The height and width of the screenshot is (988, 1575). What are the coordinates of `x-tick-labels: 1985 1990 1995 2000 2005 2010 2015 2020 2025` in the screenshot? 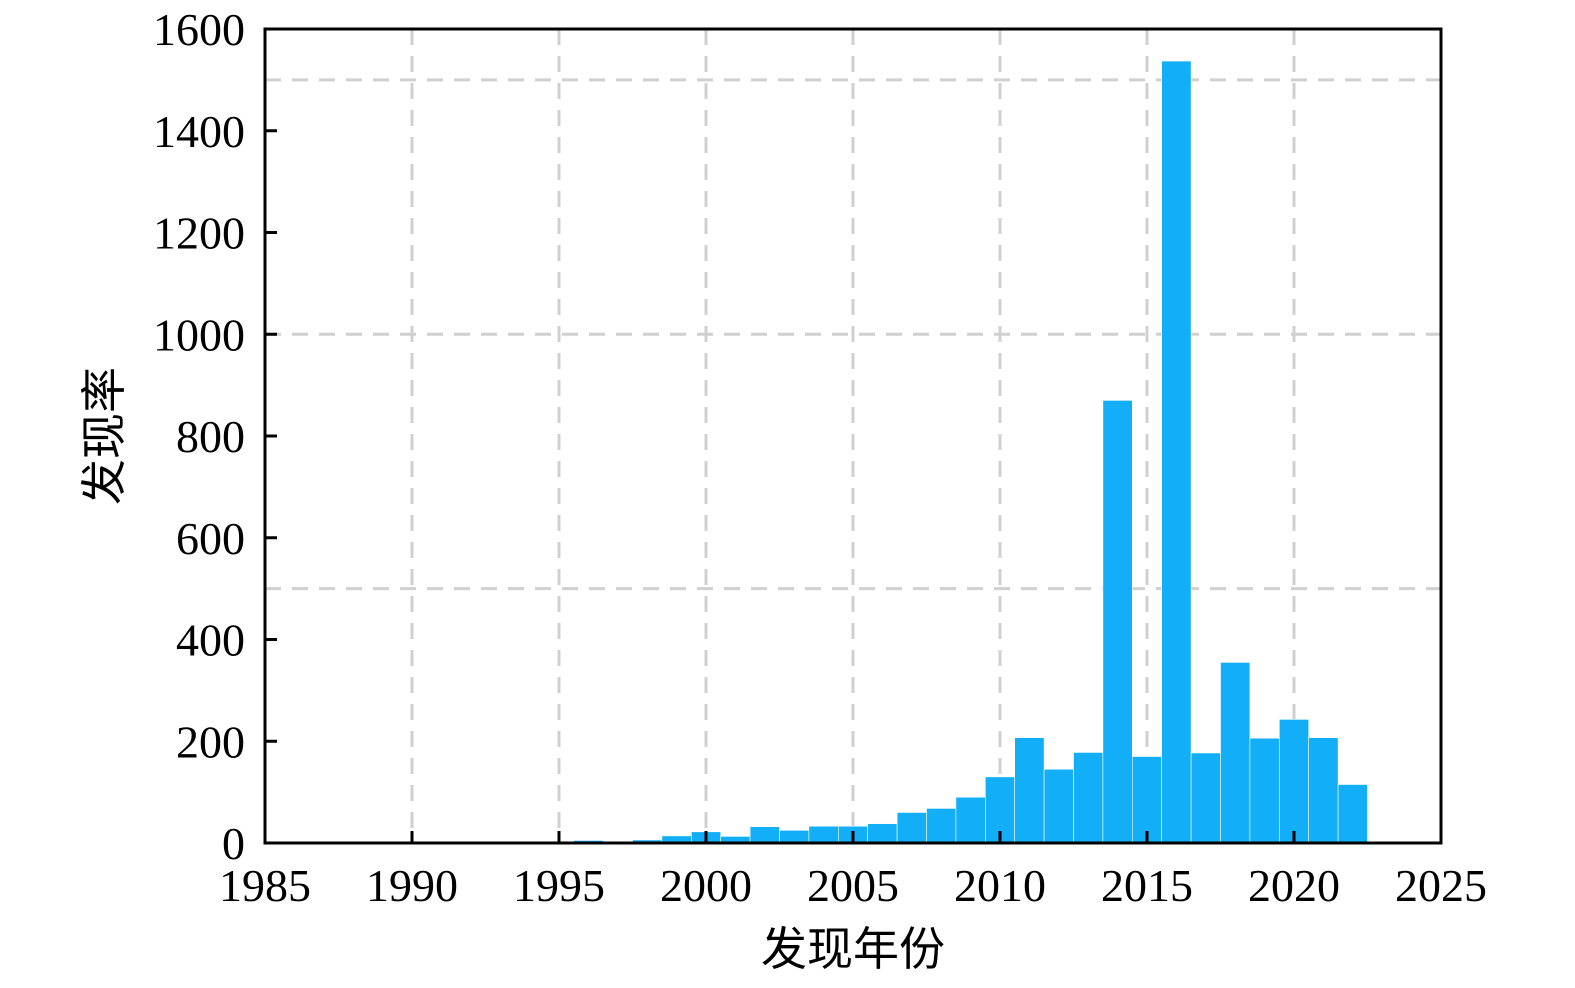 It's located at (853, 885).